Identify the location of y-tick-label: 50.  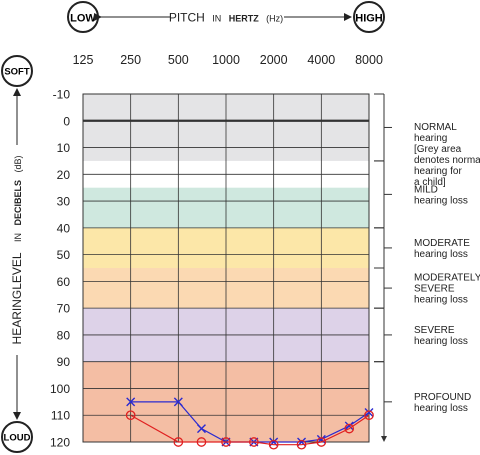
(64, 255).